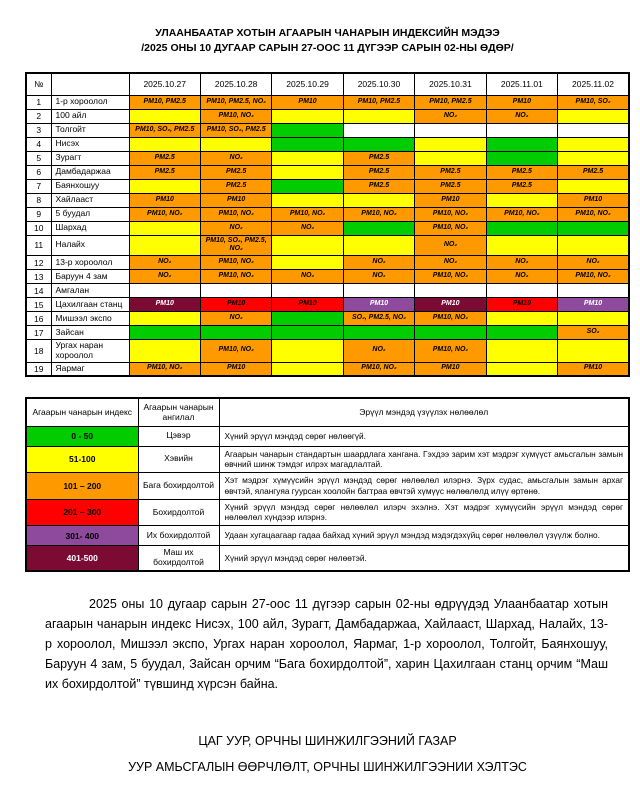 Image resolution: width=640 pixels, height=789 pixels. What do you see at coordinates (90, 351) in the screenshot?
I see `station-name: Ургах наран хороолол` at bounding box center [90, 351].